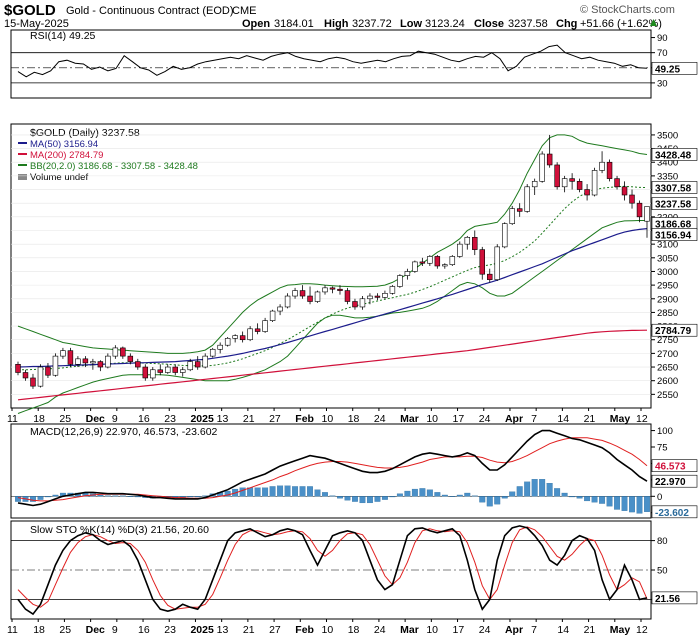 The height and width of the screenshot is (639, 700). Describe the element at coordinates (673, 331) in the screenshot. I see `ma200-tag: 2784.79` at that location.